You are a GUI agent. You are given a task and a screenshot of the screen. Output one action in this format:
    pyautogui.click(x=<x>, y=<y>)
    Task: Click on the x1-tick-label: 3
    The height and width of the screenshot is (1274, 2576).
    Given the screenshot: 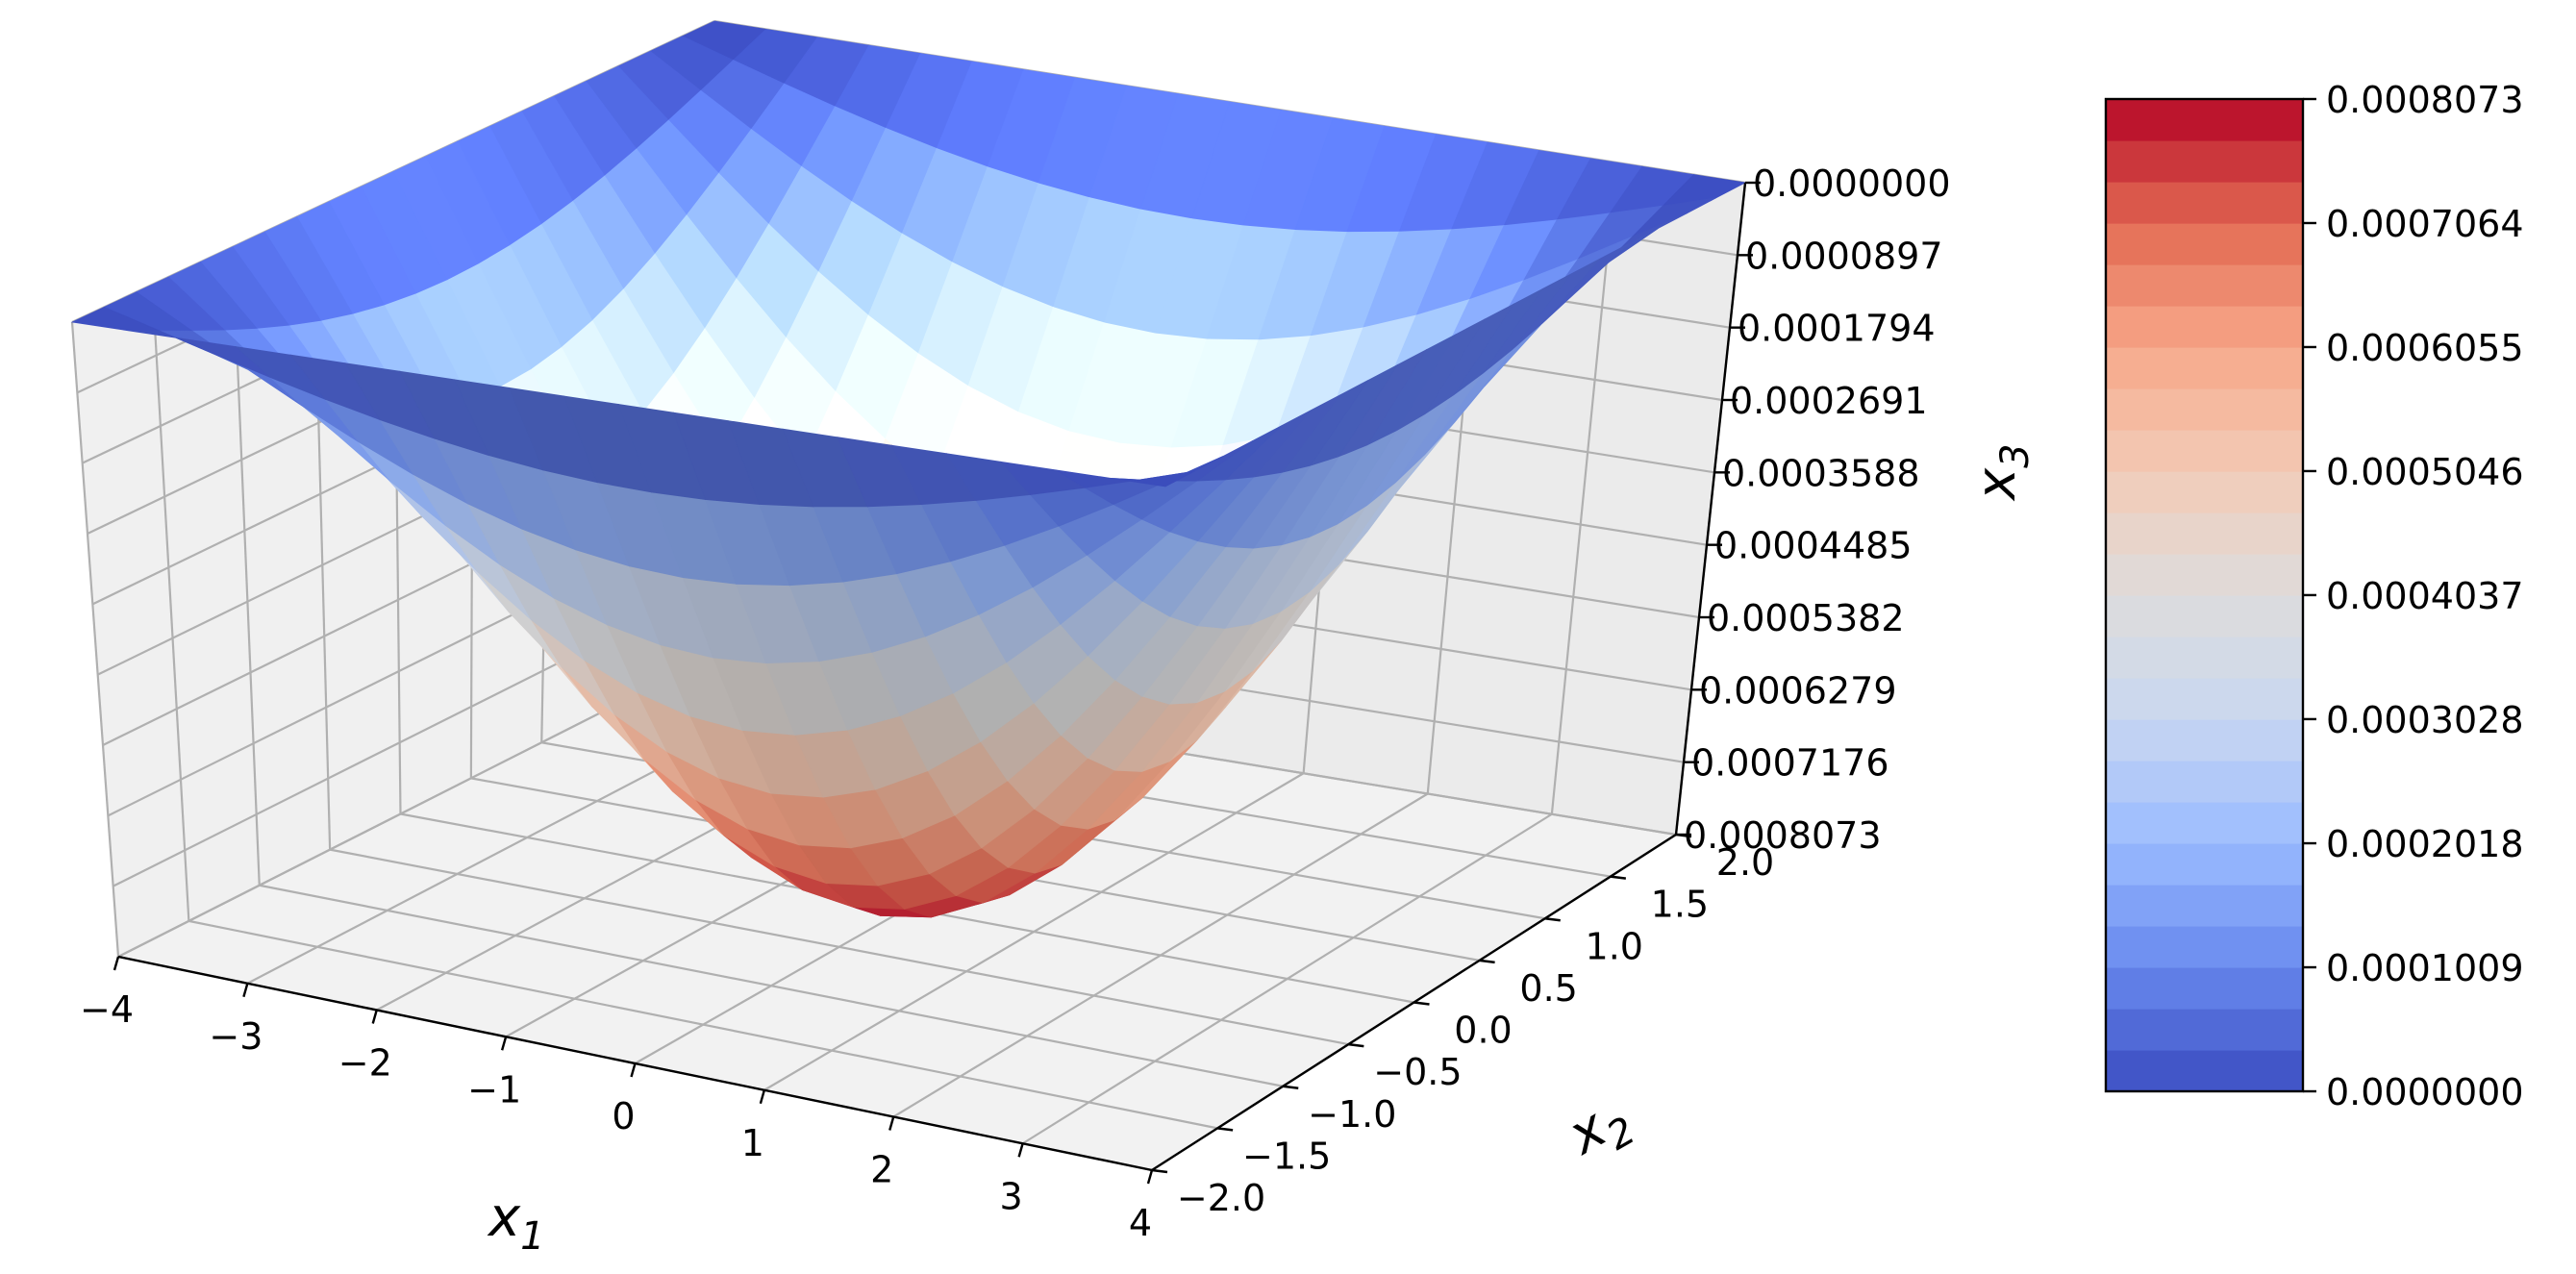 What is the action you would take?
    pyautogui.click(x=1011, y=1196)
    